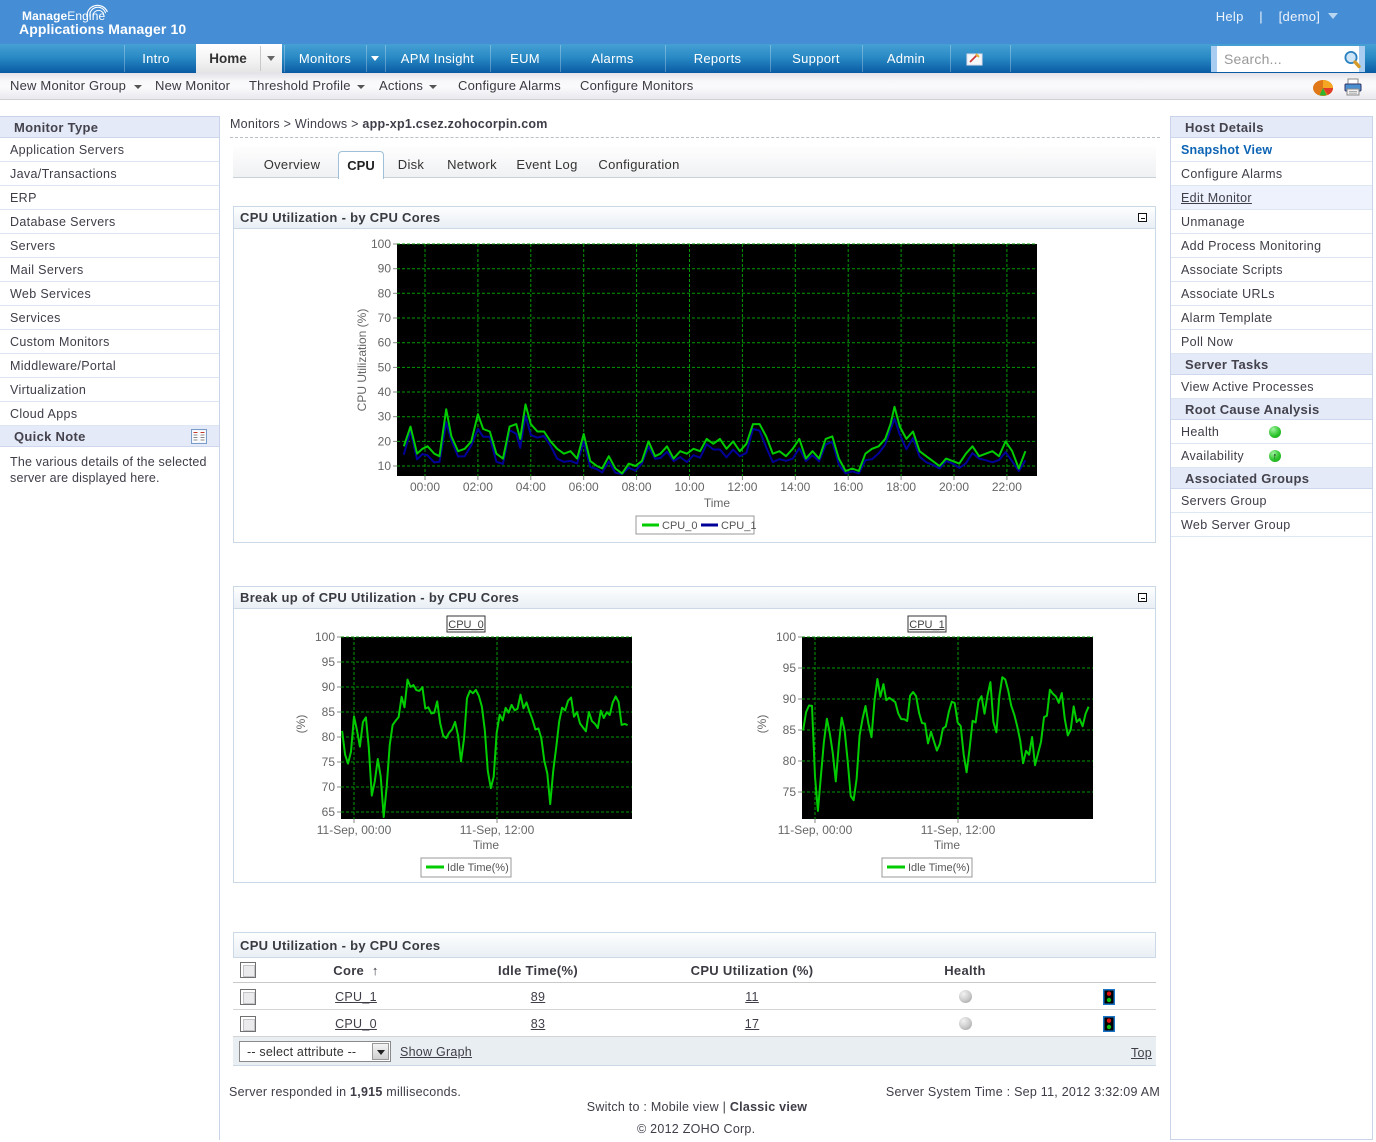 The width and height of the screenshot is (1376, 1142). Describe the element at coordinates (1007, 487) in the screenshot. I see `svg-text: 22:00` at that location.